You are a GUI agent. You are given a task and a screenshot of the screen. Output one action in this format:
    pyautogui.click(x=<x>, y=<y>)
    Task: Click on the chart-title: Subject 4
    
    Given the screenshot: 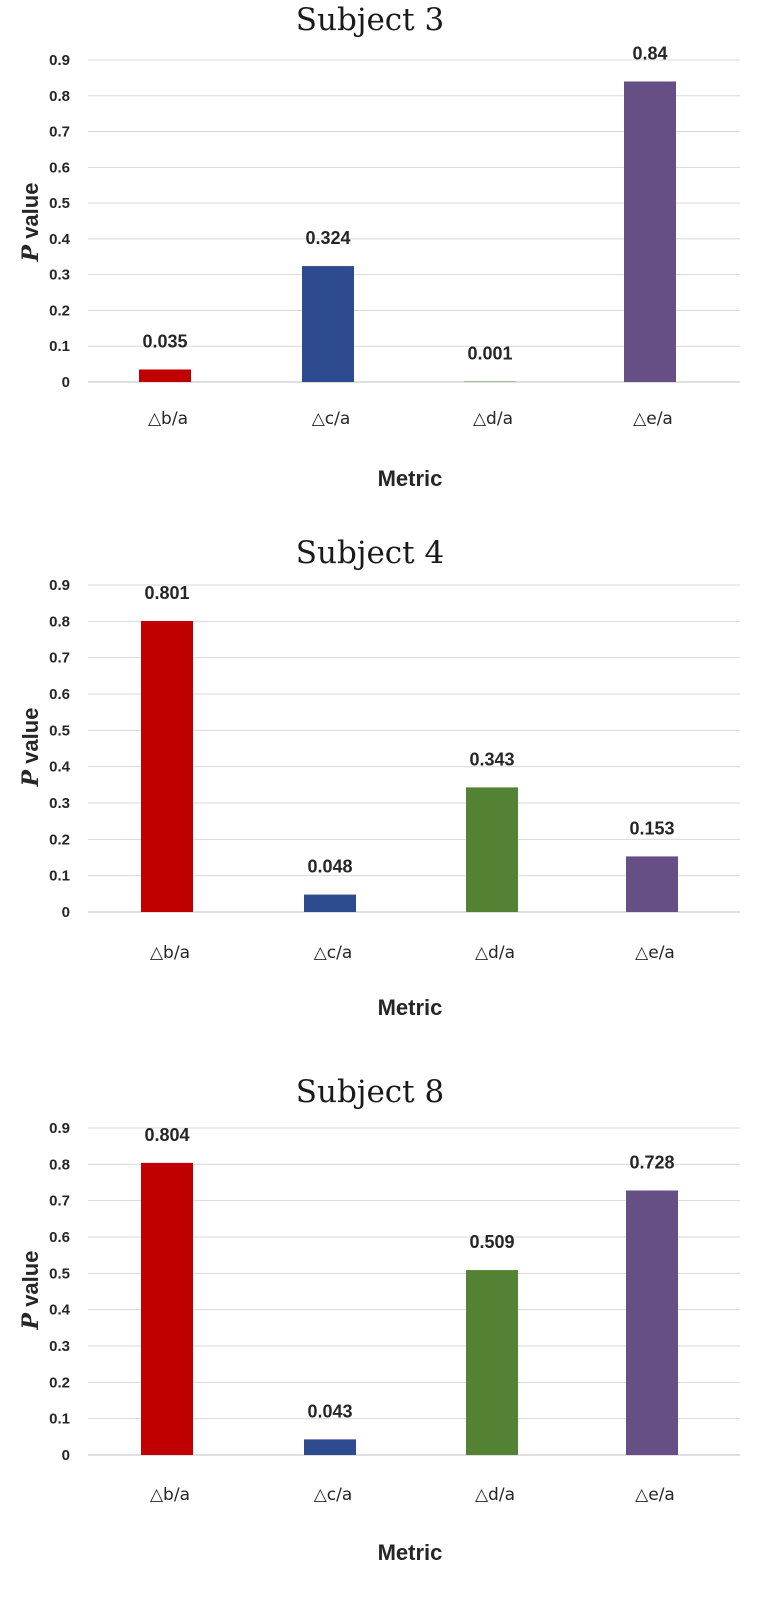 What is the action you would take?
    pyautogui.click(x=370, y=553)
    